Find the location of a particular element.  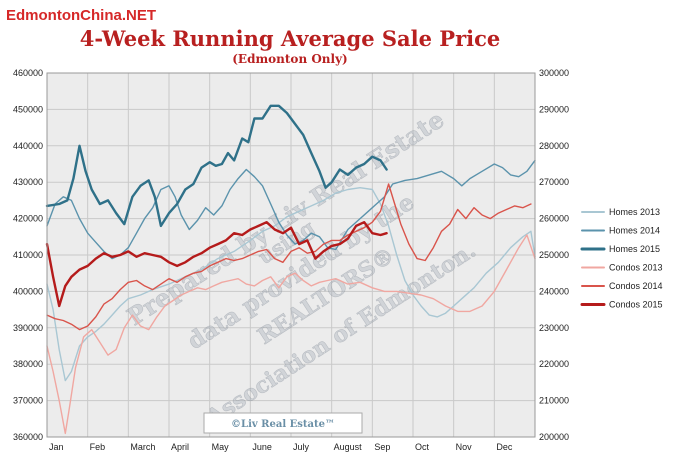

x-tick-label: Sep is located at coordinates (382, 447).